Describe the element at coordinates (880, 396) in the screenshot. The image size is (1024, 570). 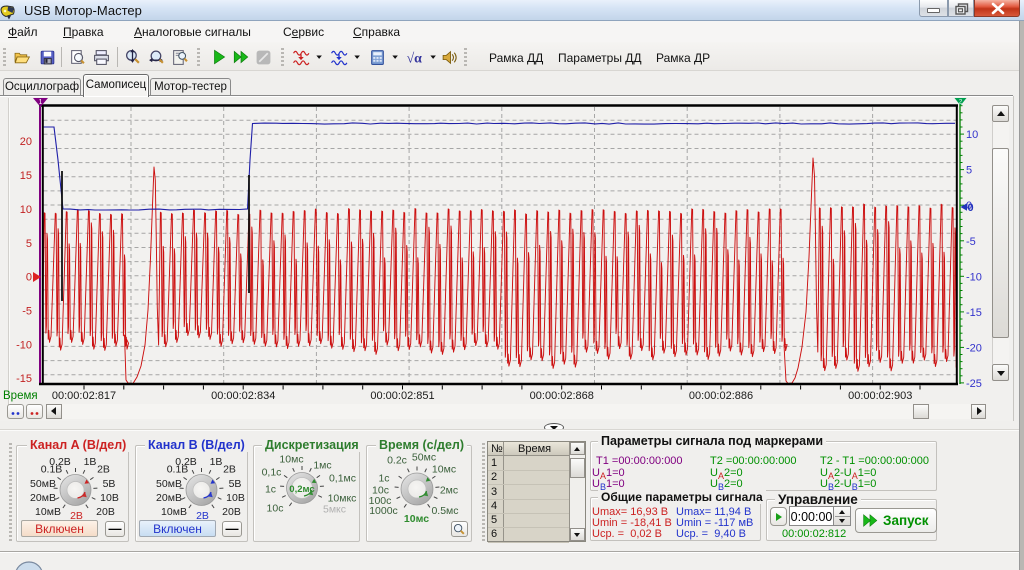
I see `svg-text: 00:00:02:903` at that location.